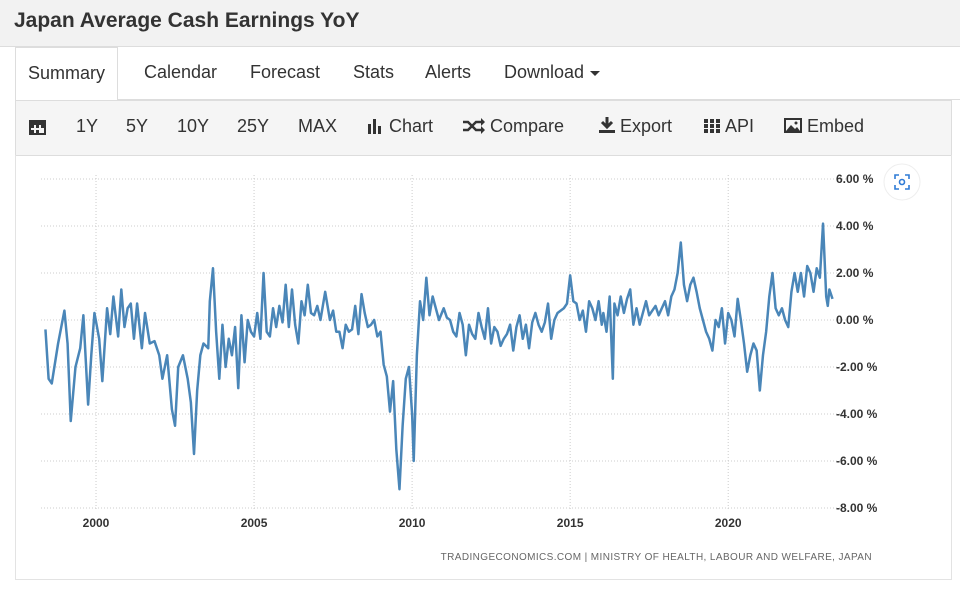  I want to click on button-label: Embed, so click(836, 126).